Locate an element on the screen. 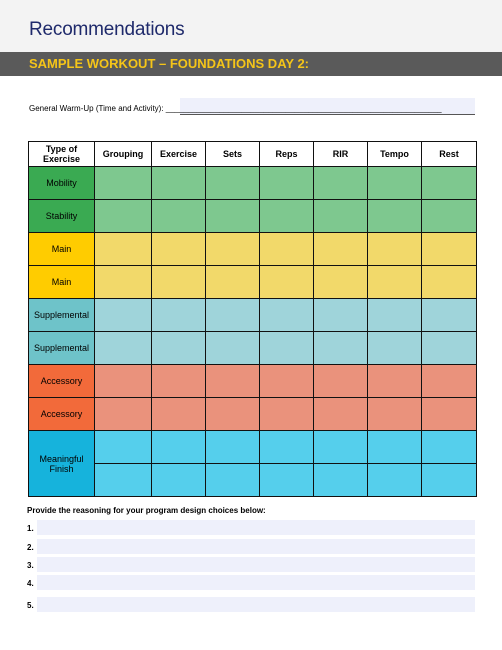 The height and width of the screenshot is (650, 502). reason-number-1: 1. is located at coordinates (30, 528).